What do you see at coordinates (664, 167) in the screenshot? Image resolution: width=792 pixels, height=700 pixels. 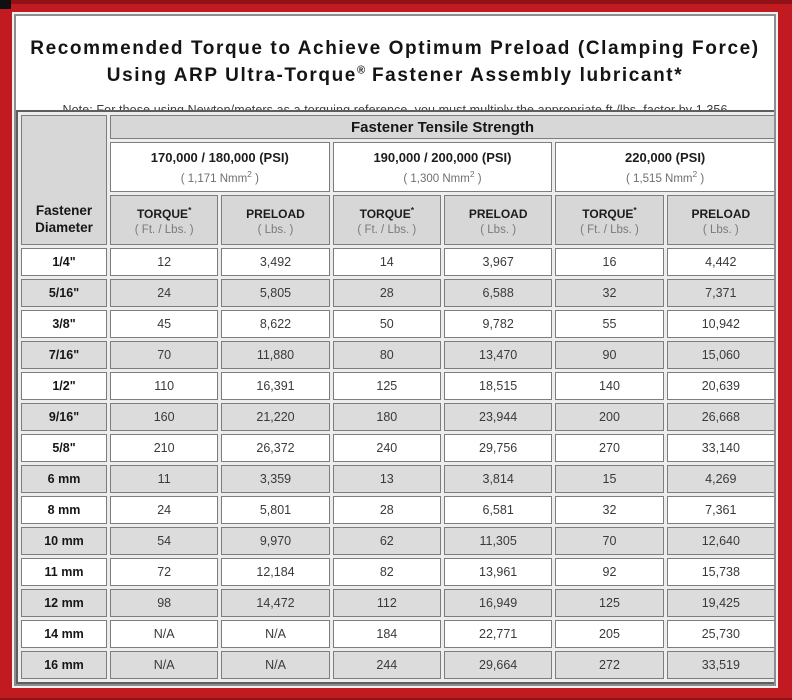 I see `psi-group-header: 220,000 (PSI) ( 1,515 Nmm2 )` at bounding box center [664, 167].